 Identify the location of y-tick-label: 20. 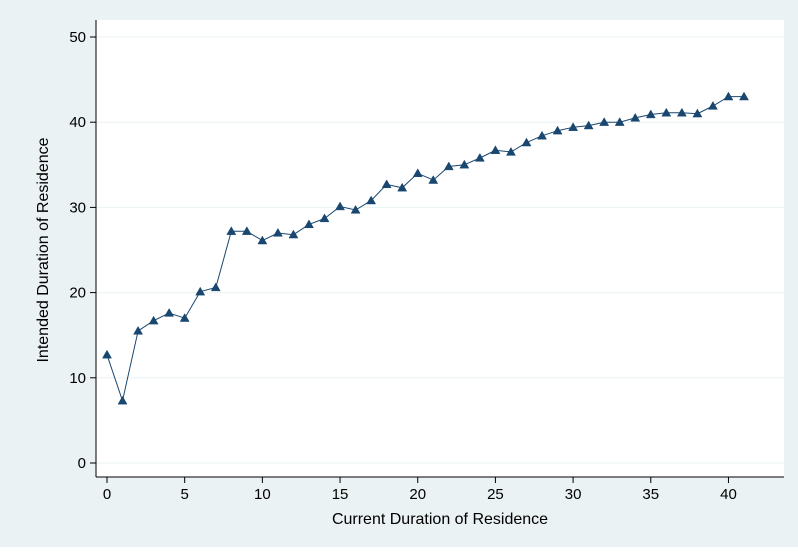
(77, 293).